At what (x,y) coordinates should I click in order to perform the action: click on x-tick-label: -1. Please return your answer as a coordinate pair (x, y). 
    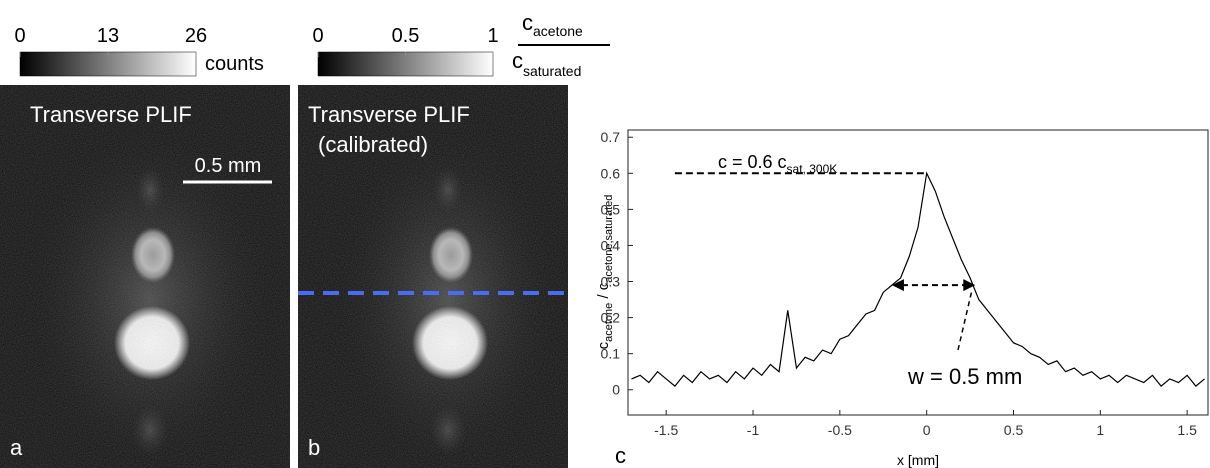
    Looking at the image, I should click on (753, 430).